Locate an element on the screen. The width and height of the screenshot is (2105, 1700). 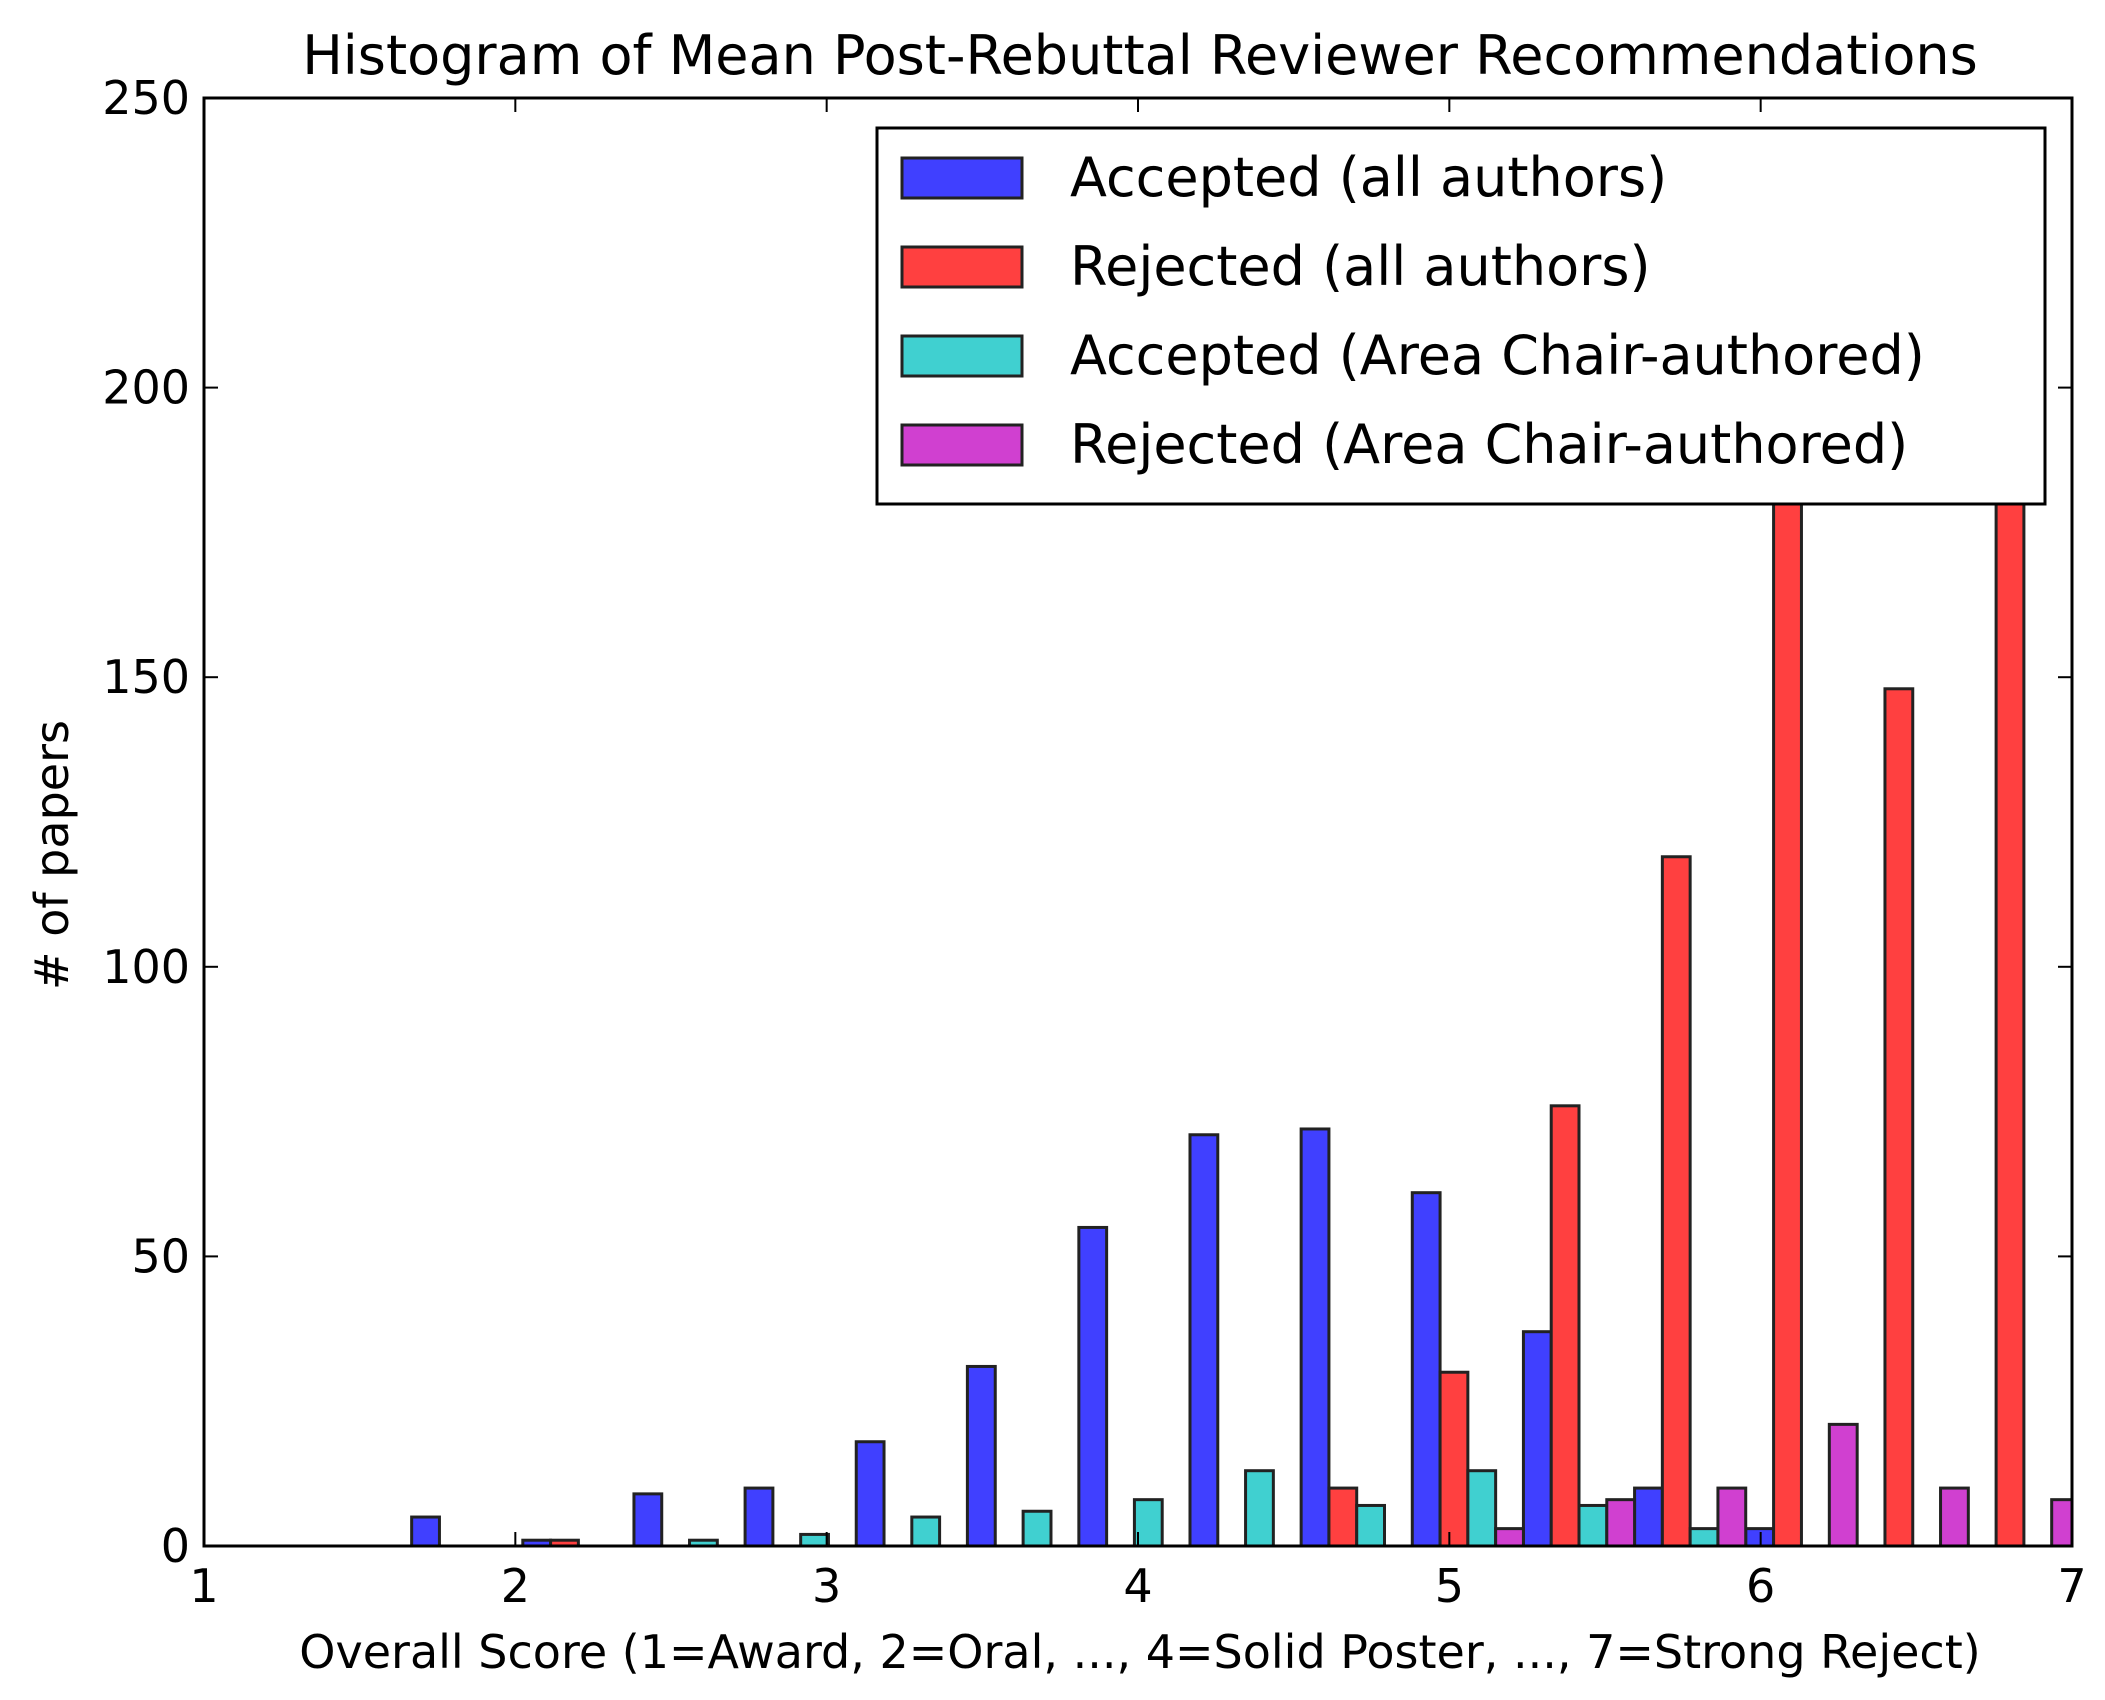
y-tick-label: 150 is located at coordinates (146, 677).